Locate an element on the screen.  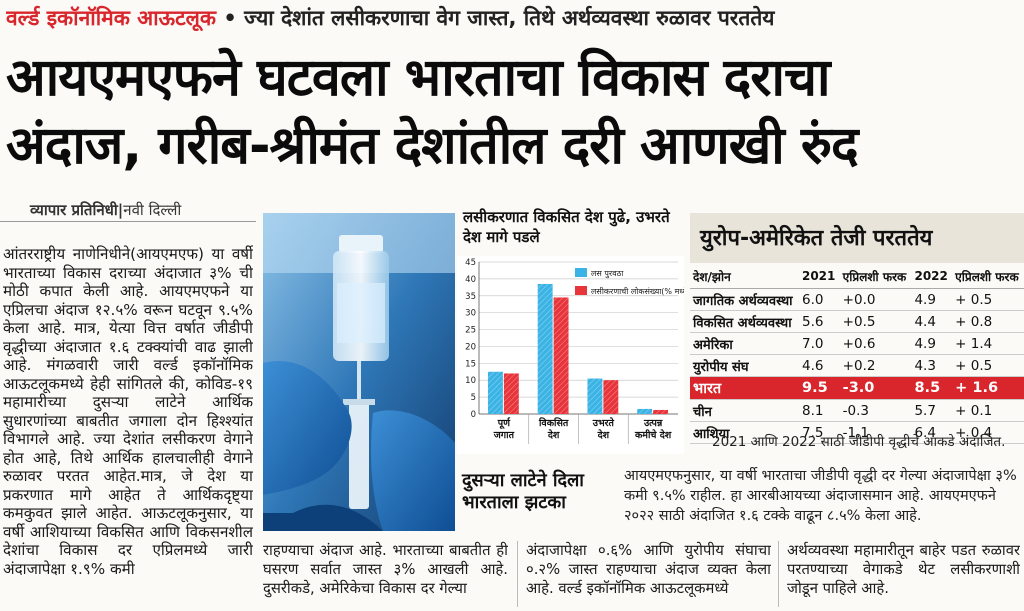
table-row-label: आशिया is located at coordinates (744, 432).